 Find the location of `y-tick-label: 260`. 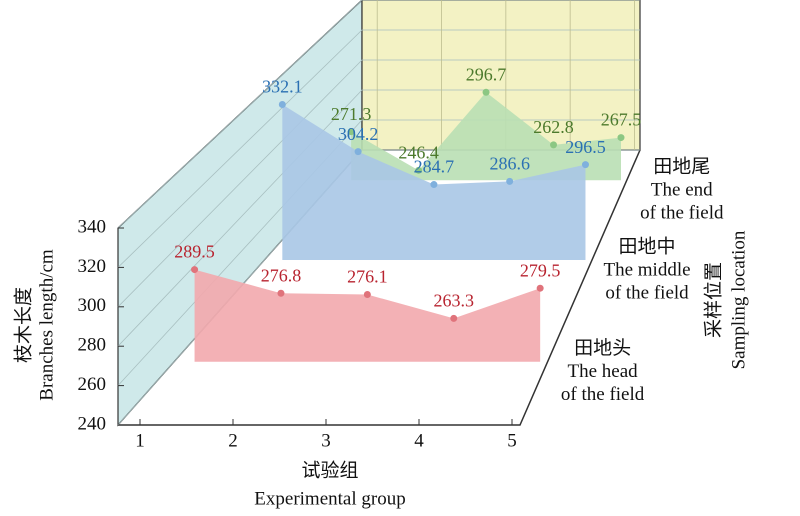

y-tick-label: 260 is located at coordinates (92, 384).